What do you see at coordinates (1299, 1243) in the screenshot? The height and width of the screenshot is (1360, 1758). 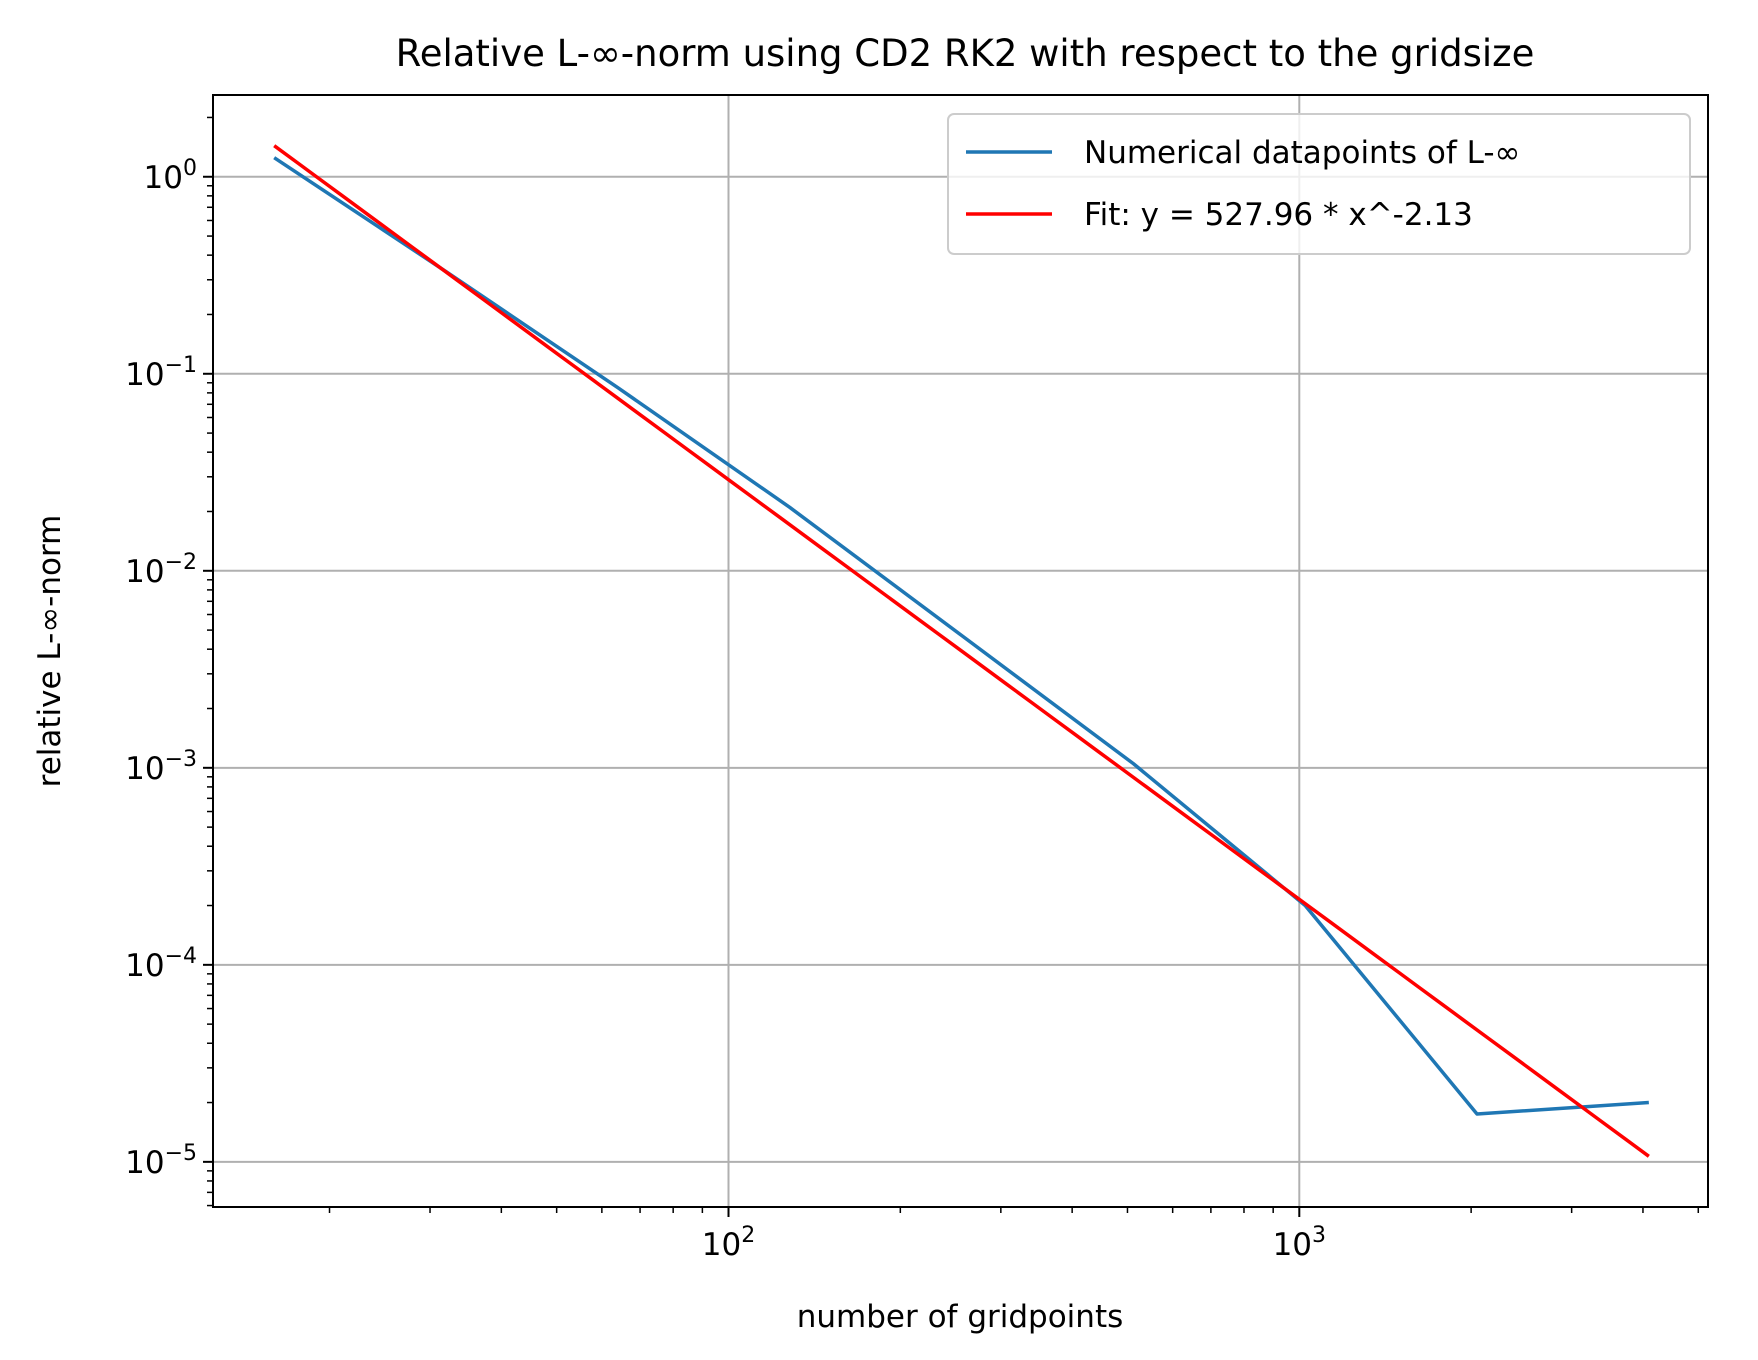 I see `x-tick-label: 103` at bounding box center [1299, 1243].